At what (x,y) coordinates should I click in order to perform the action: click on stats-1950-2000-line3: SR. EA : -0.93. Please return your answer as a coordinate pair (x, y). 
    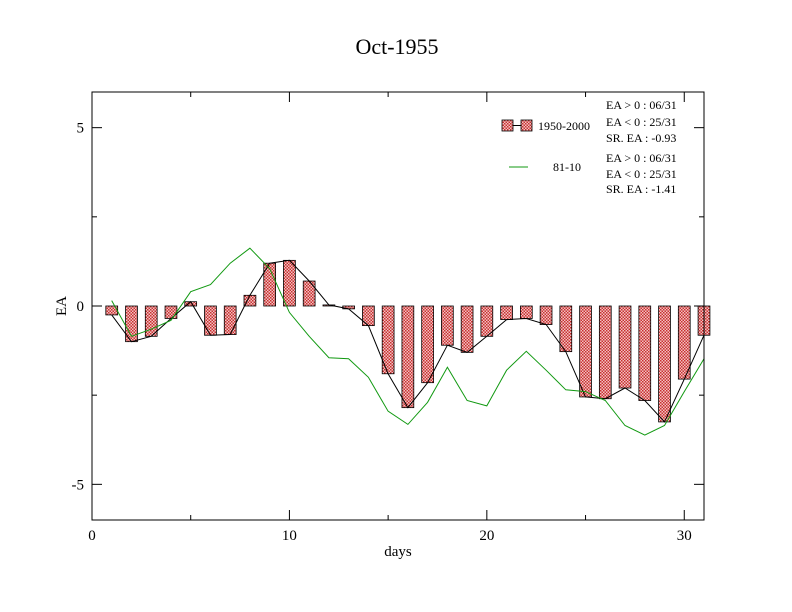
    Looking at the image, I should click on (641, 138).